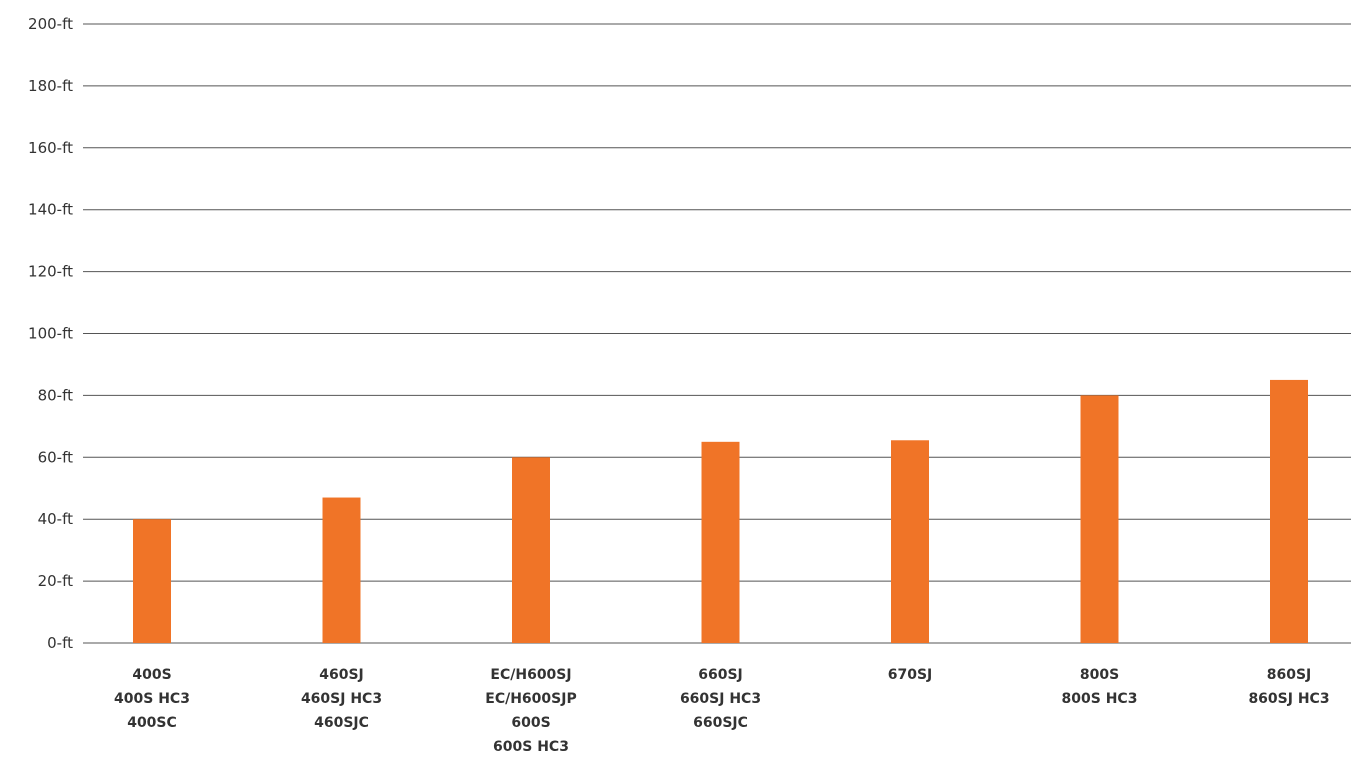 Image resolution: width=1351 pixels, height=763 pixels. Describe the element at coordinates (151, 675) in the screenshot. I see `x-tick-label: 400S` at that location.